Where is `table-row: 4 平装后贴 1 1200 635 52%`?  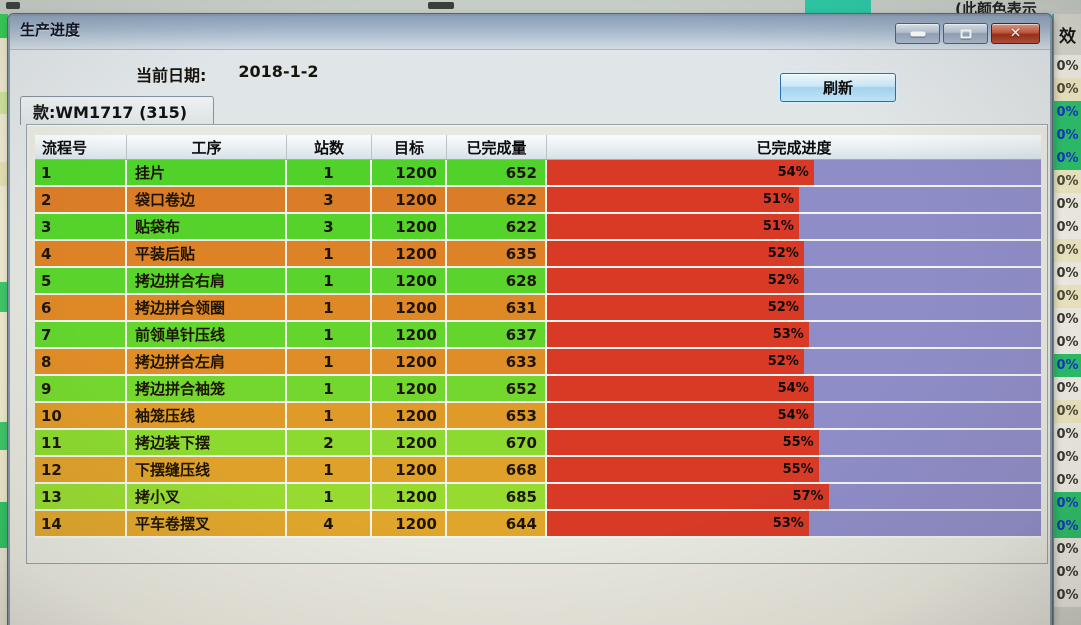
table-row: 4 平装后贴 1 1200 635 52% is located at coordinates (538, 254).